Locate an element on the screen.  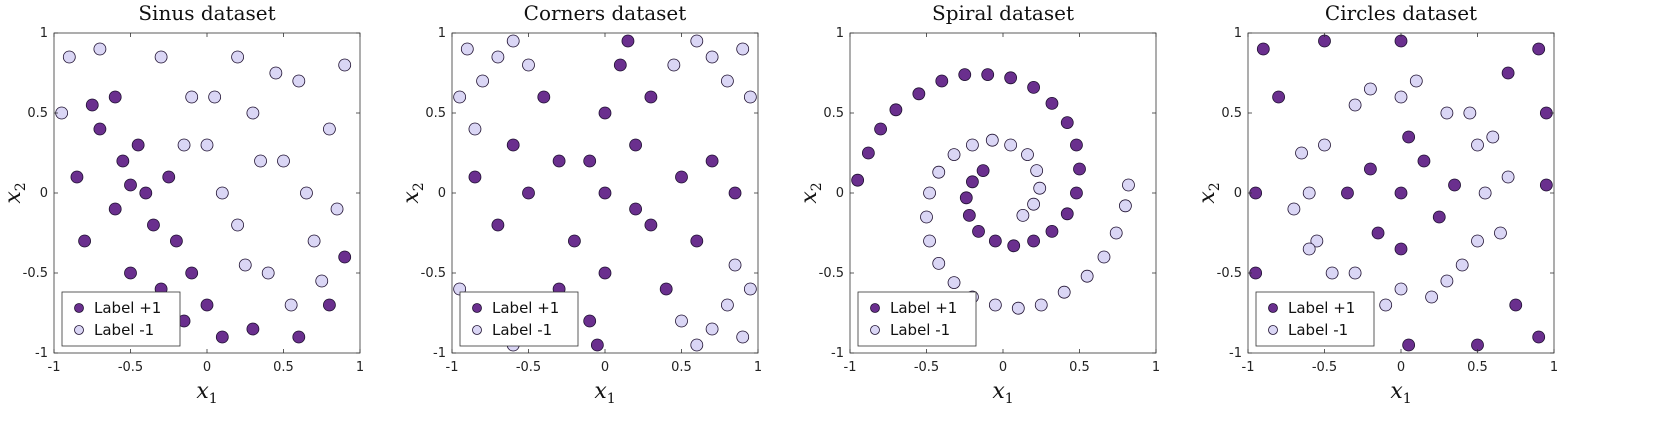
legend-marker-pos1 is located at coordinates (1273, 308).